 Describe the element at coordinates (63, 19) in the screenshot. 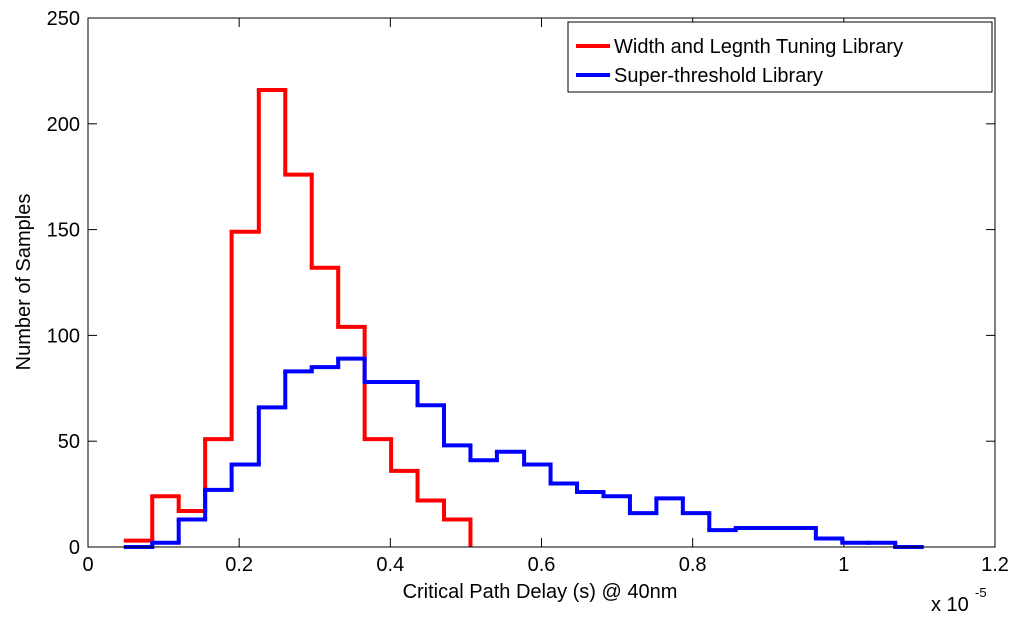

I see `y-tick-label: 250` at that location.